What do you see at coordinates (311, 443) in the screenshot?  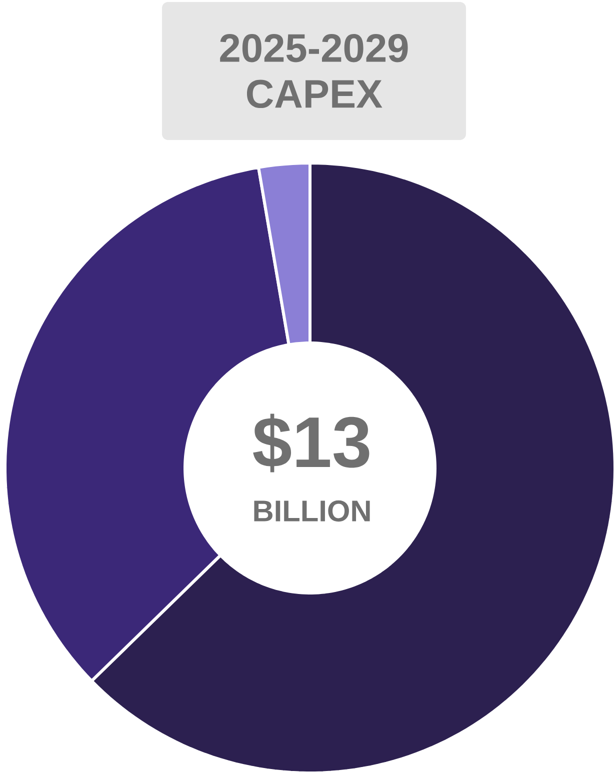 I see `text: $13` at bounding box center [311, 443].